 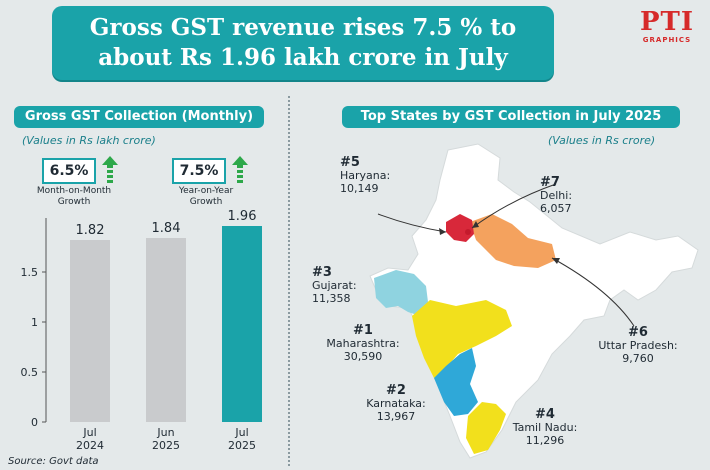 What do you see at coordinates (350, 162) in the screenshot?
I see `rank-haryana: #5` at bounding box center [350, 162].